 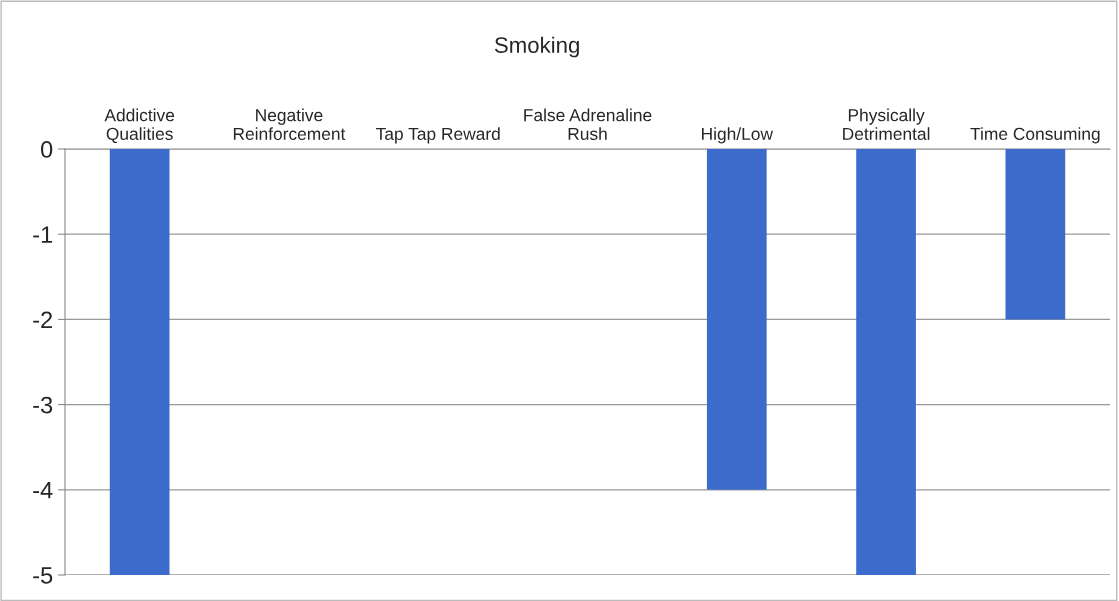 What do you see at coordinates (46, 149) in the screenshot?
I see `y-tick-label: 0` at bounding box center [46, 149].